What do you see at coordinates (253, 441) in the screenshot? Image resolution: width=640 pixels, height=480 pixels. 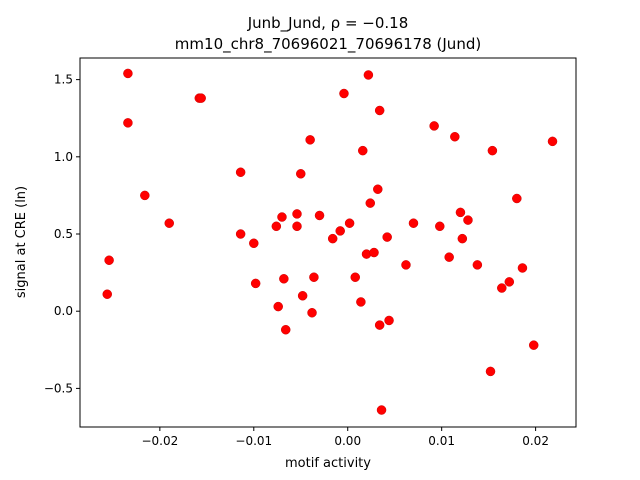 I see `x-tick-label: −0.01` at bounding box center [253, 441].